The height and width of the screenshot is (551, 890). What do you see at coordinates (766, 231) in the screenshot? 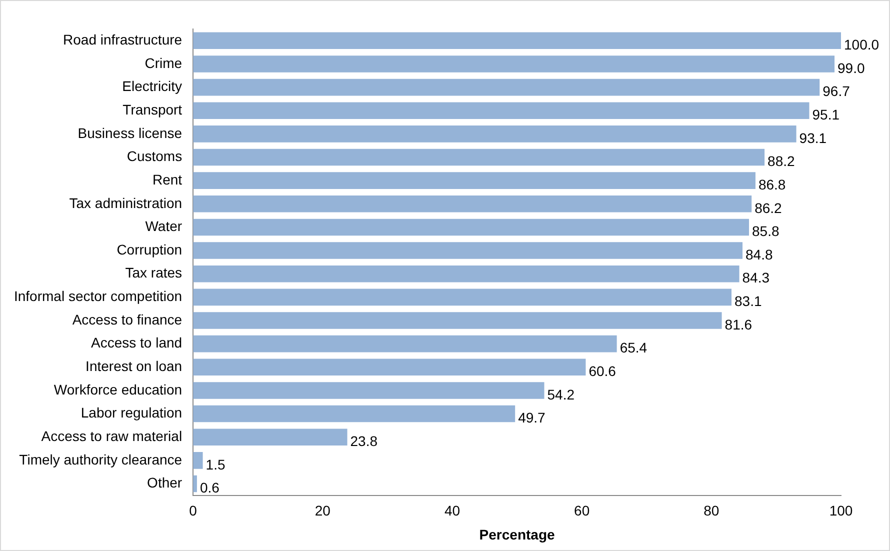
I see `data-label: 85.8` at bounding box center [766, 231].